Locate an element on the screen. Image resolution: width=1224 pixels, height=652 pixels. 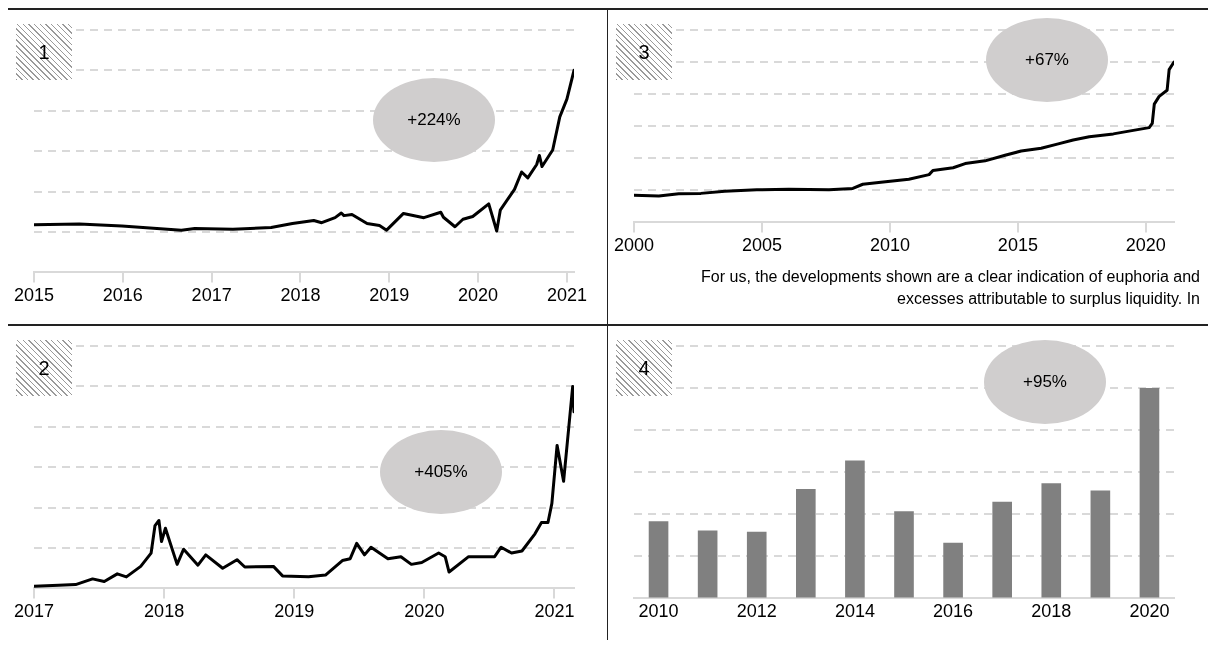
hatched-box: 3 is located at coordinates (644, 52).